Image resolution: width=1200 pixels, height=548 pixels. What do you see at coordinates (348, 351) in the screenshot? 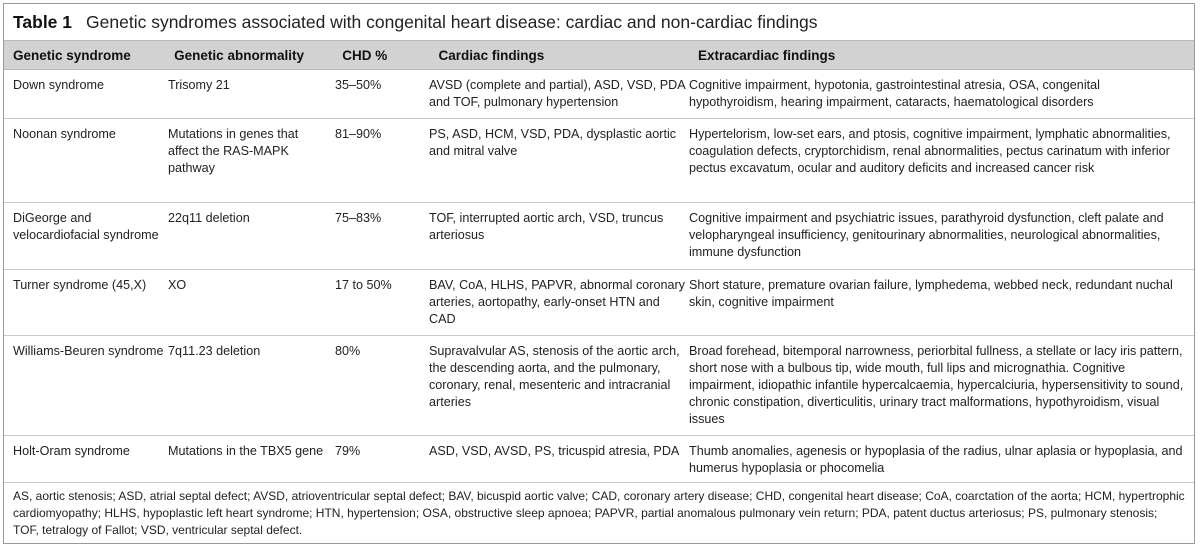
I see `chd-percent-cell: 80%` at bounding box center [348, 351].